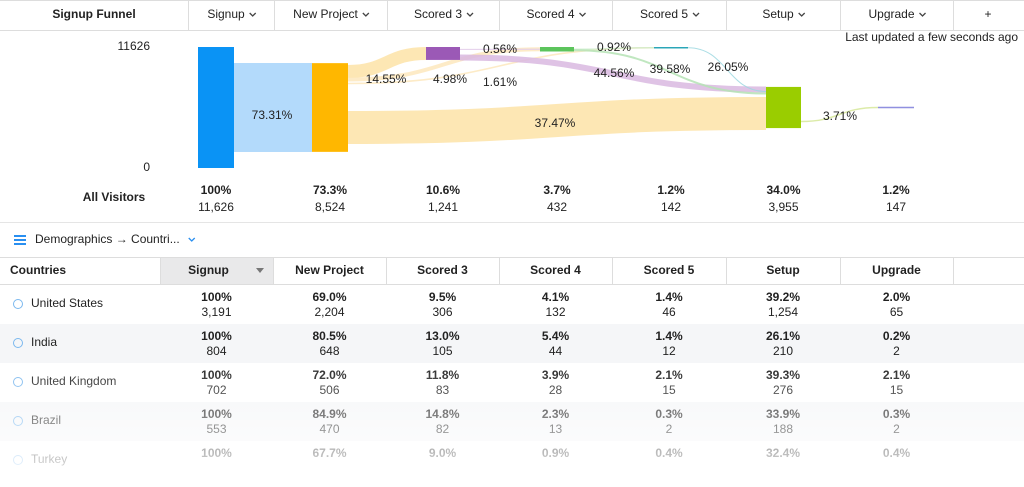  What do you see at coordinates (216, 190) in the screenshot?
I see `step-percent: 100%` at bounding box center [216, 190].